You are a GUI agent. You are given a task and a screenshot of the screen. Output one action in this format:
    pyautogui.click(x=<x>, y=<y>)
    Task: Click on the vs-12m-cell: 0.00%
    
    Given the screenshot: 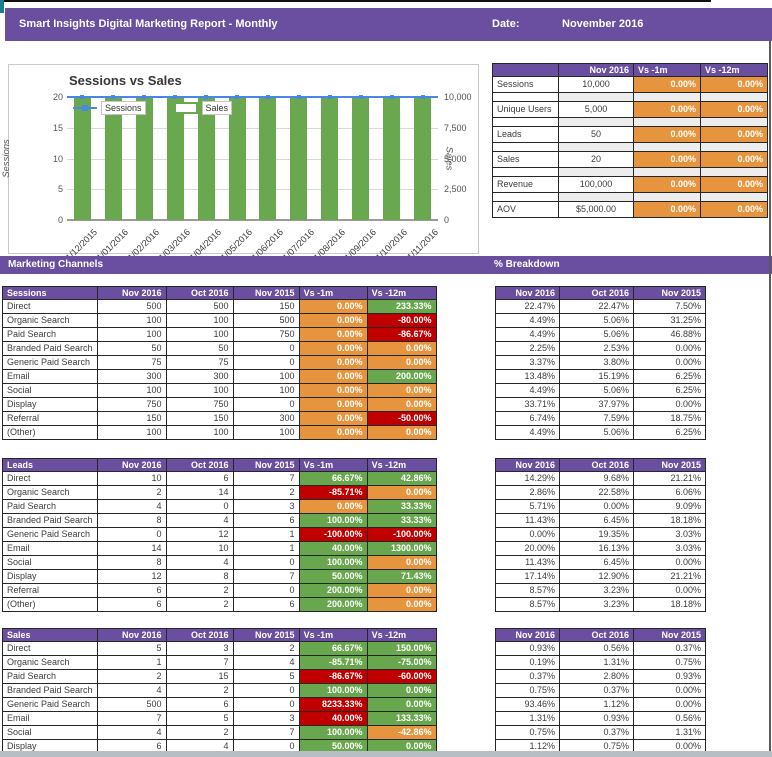 What is the action you would take?
    pyautogui.click(x=401, y=690)
    